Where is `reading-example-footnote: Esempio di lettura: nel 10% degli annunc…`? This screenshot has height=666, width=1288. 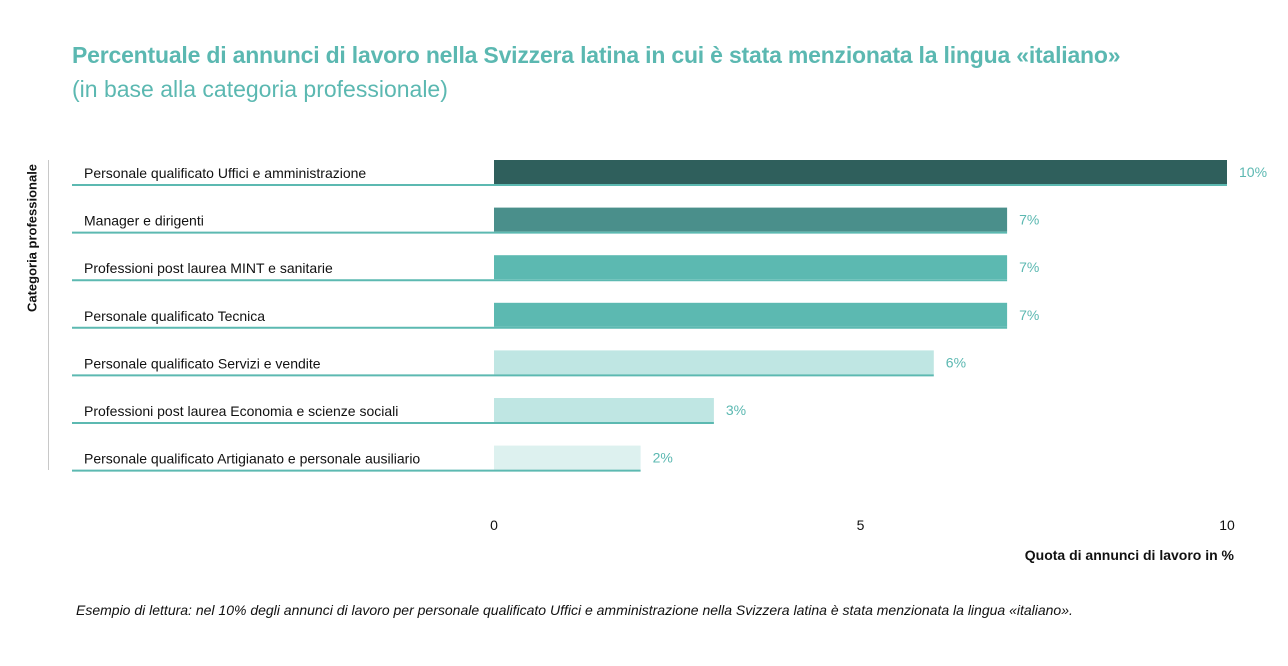
reading-example-footnote: Esempio di lettura: nel 10% degli annunc… is located at coordinates (574, 610).